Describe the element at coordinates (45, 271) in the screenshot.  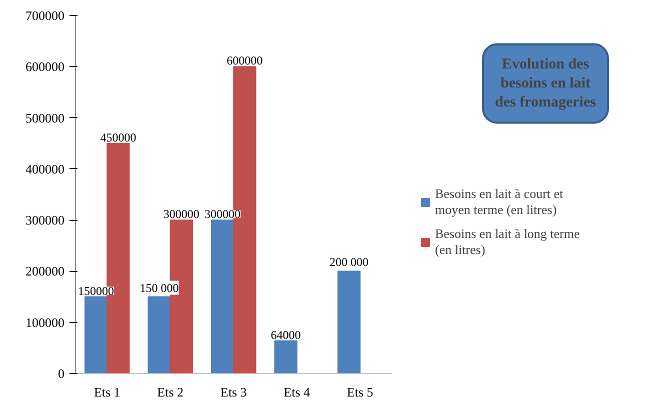
I see `y-tick-label: 200000` at that location.